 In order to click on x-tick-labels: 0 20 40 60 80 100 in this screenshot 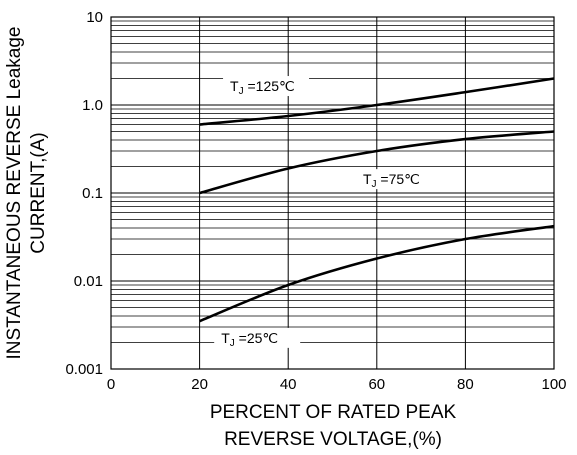, I will do `click(337, 384)`.